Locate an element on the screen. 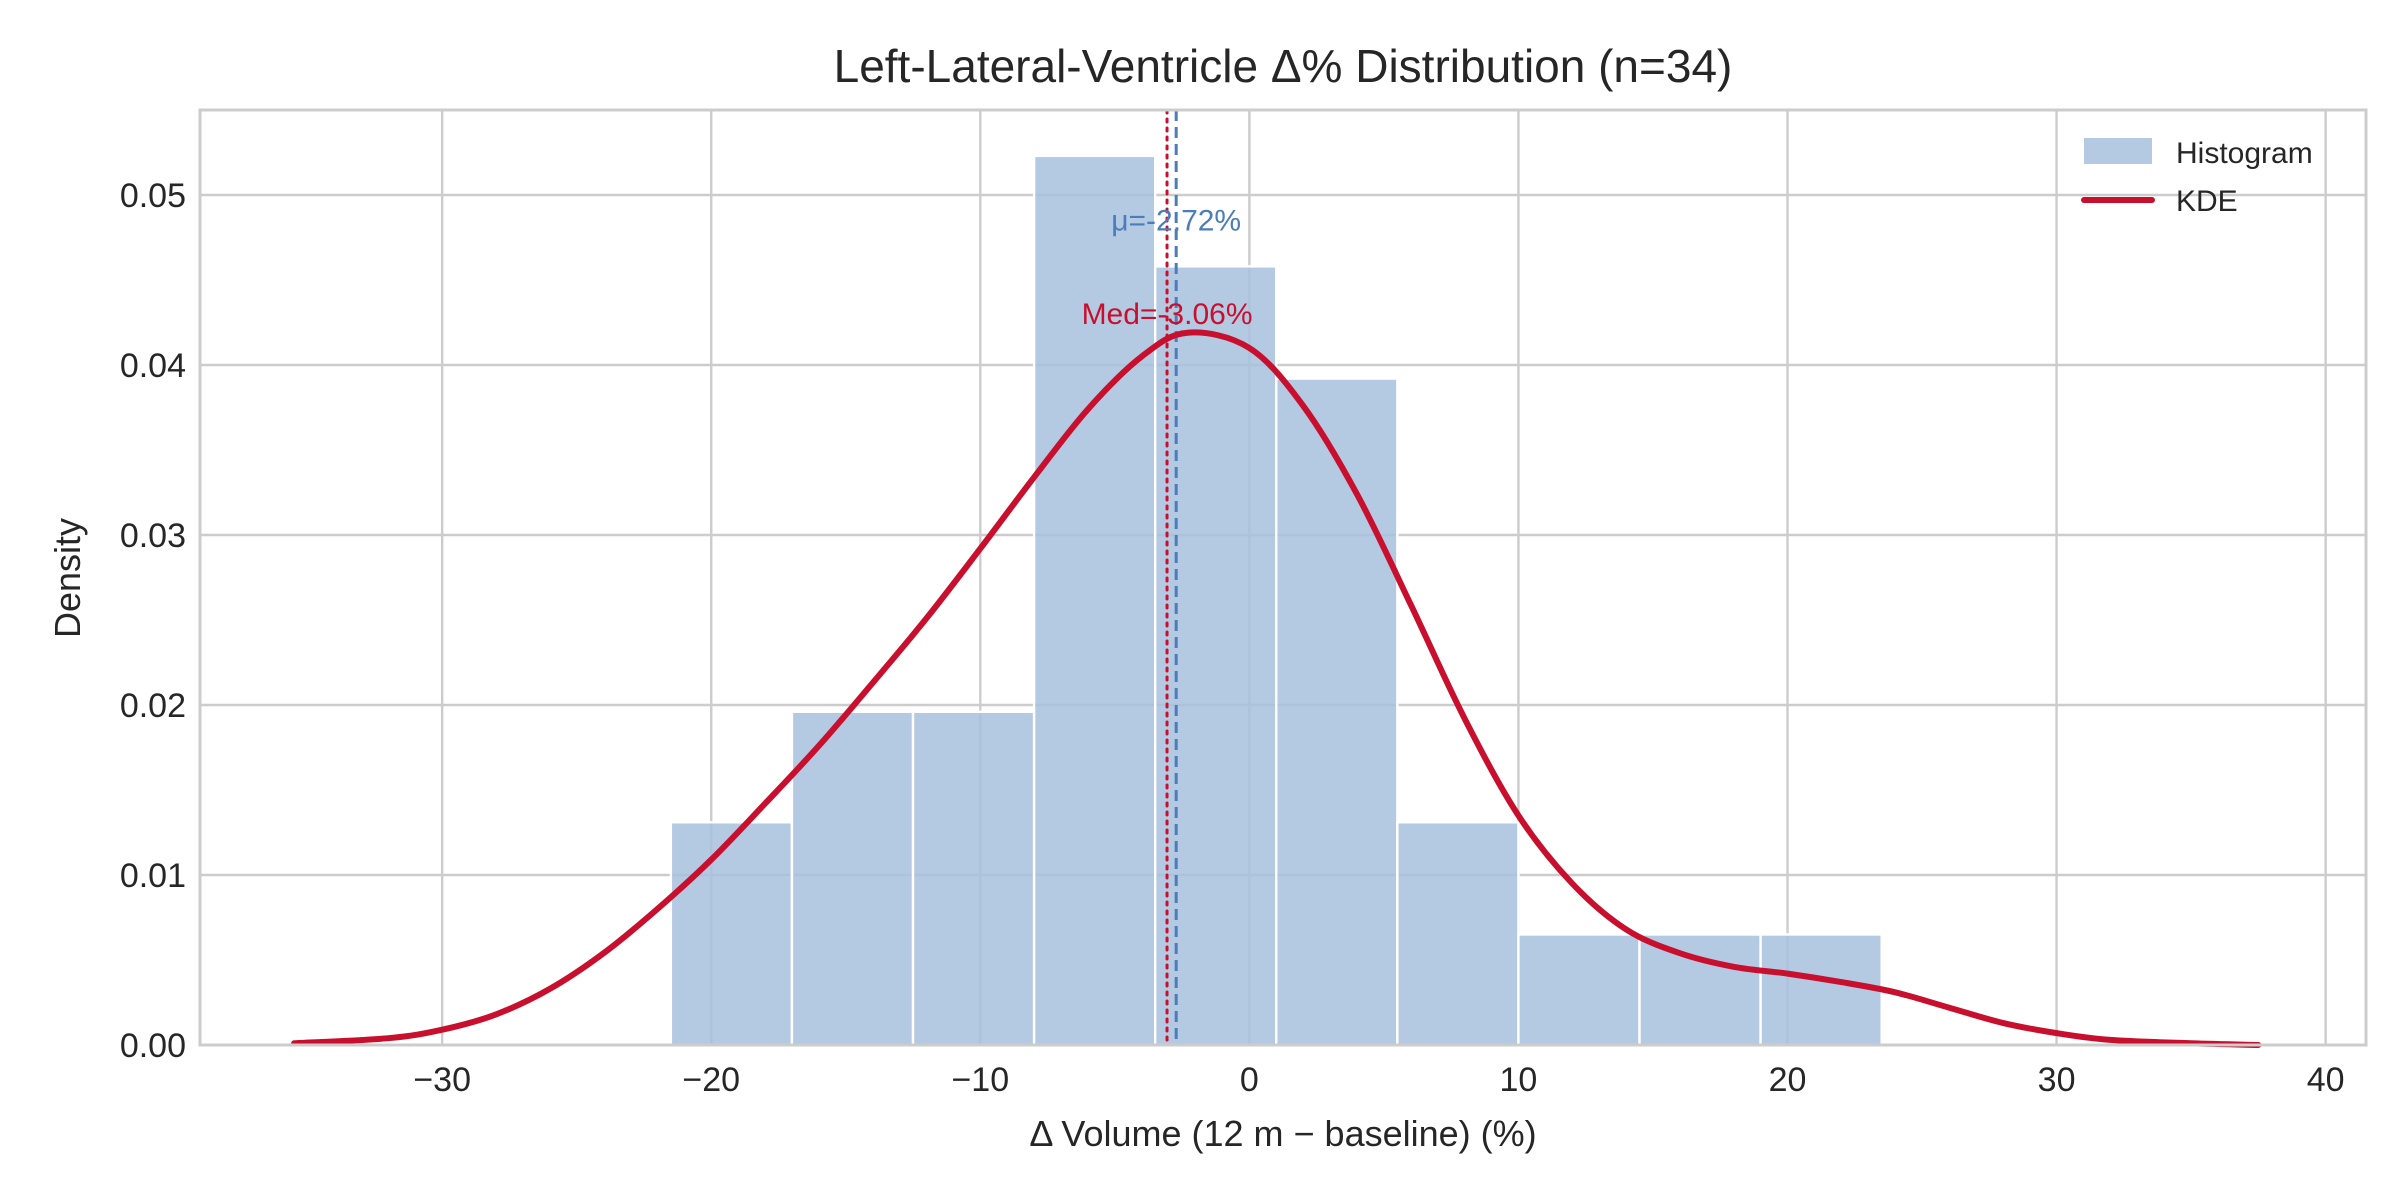 Image resolution: width=2400 pixels, height=1200 pixels. annotations: μ=-2.72% Med=-3.06% is located at coordinates (1167, 268).